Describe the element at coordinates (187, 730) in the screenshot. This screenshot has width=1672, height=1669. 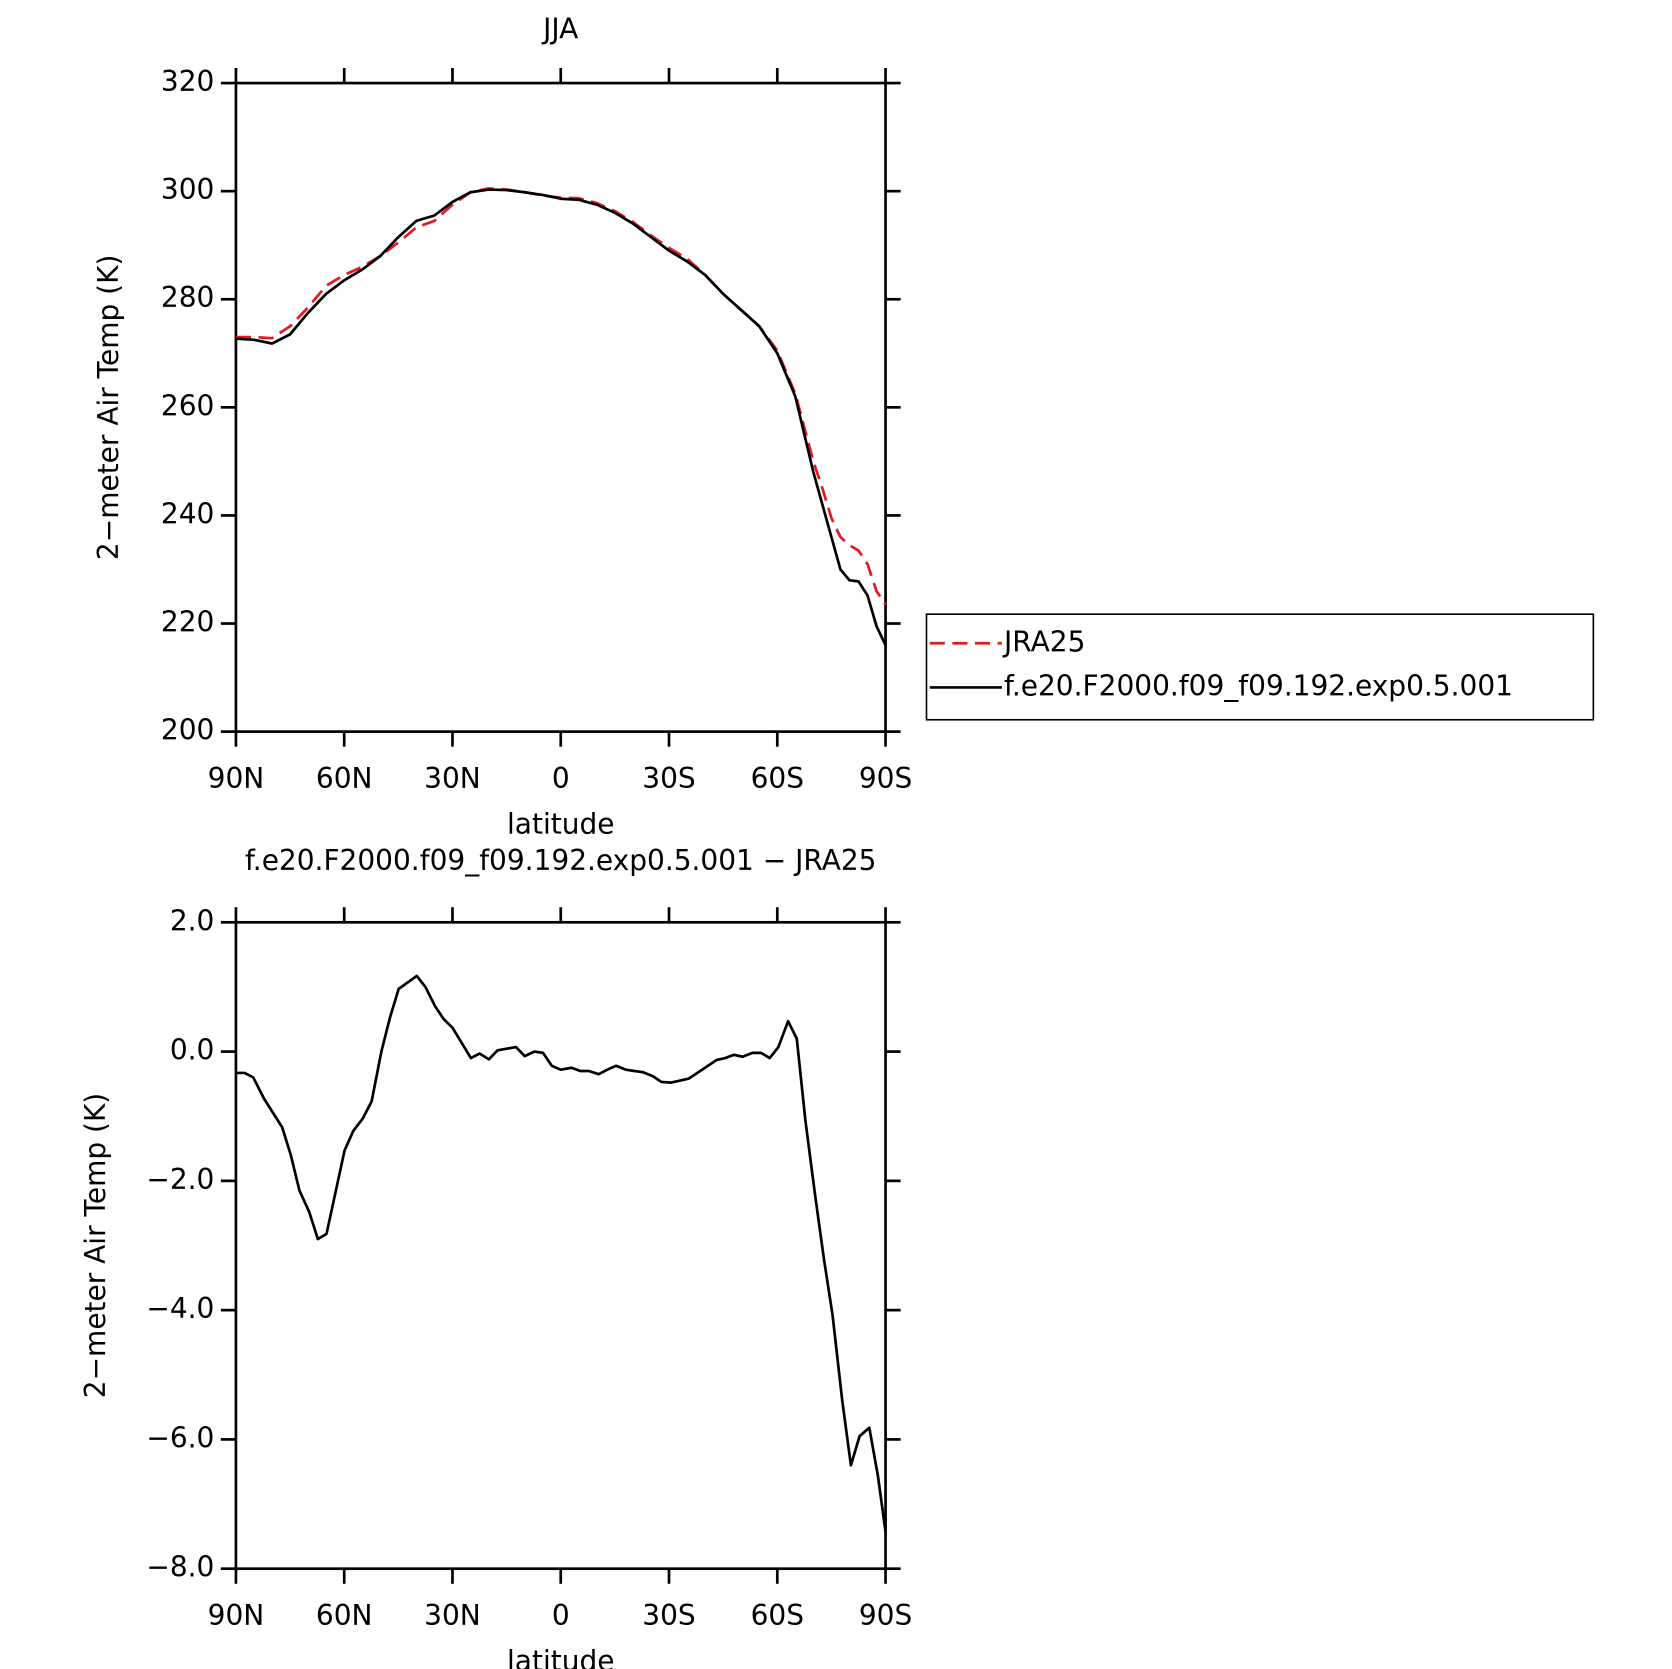
I see `y-tick-label: 200` at that location.